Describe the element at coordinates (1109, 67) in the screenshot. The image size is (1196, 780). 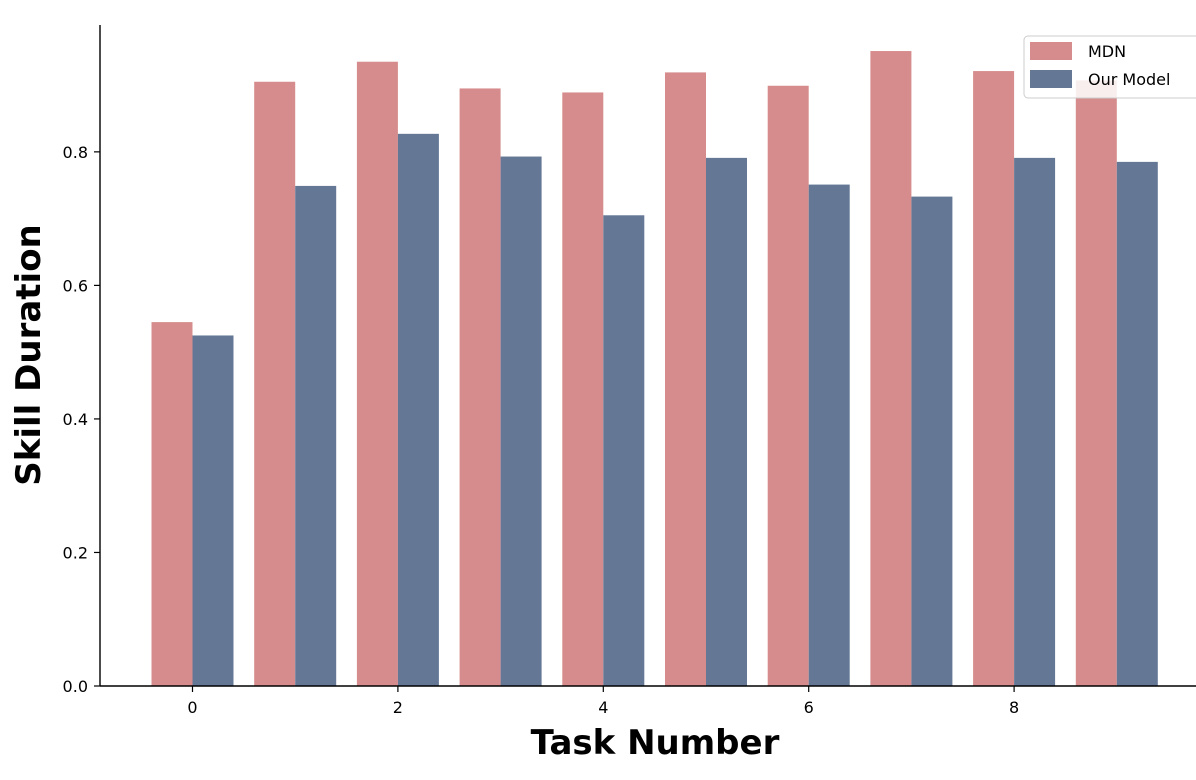
I see `legend: MDN Our Model` at that location.